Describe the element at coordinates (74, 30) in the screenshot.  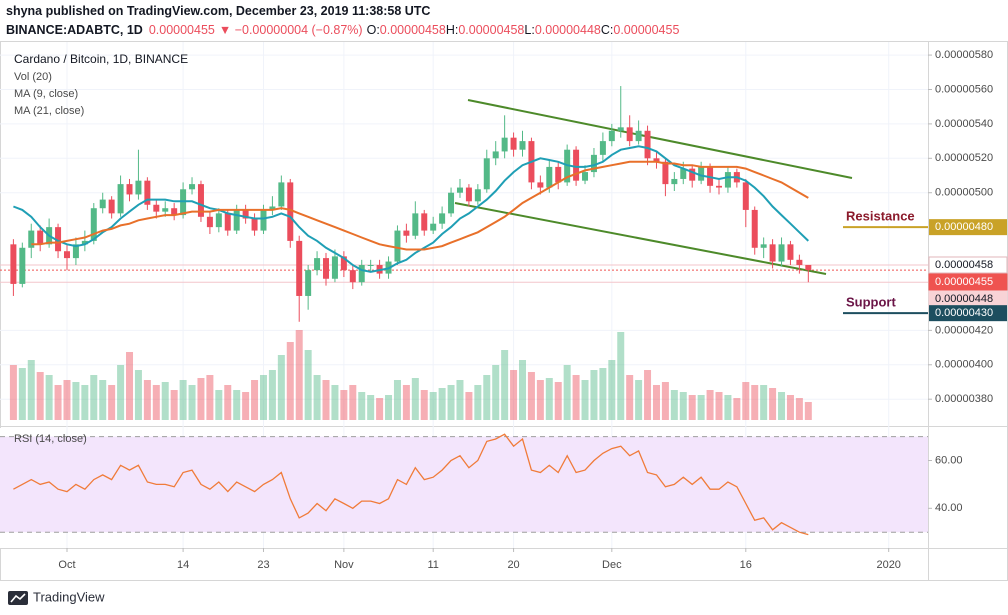
I see `symbol: BINANCE:ADABTC, 1D` at that location.